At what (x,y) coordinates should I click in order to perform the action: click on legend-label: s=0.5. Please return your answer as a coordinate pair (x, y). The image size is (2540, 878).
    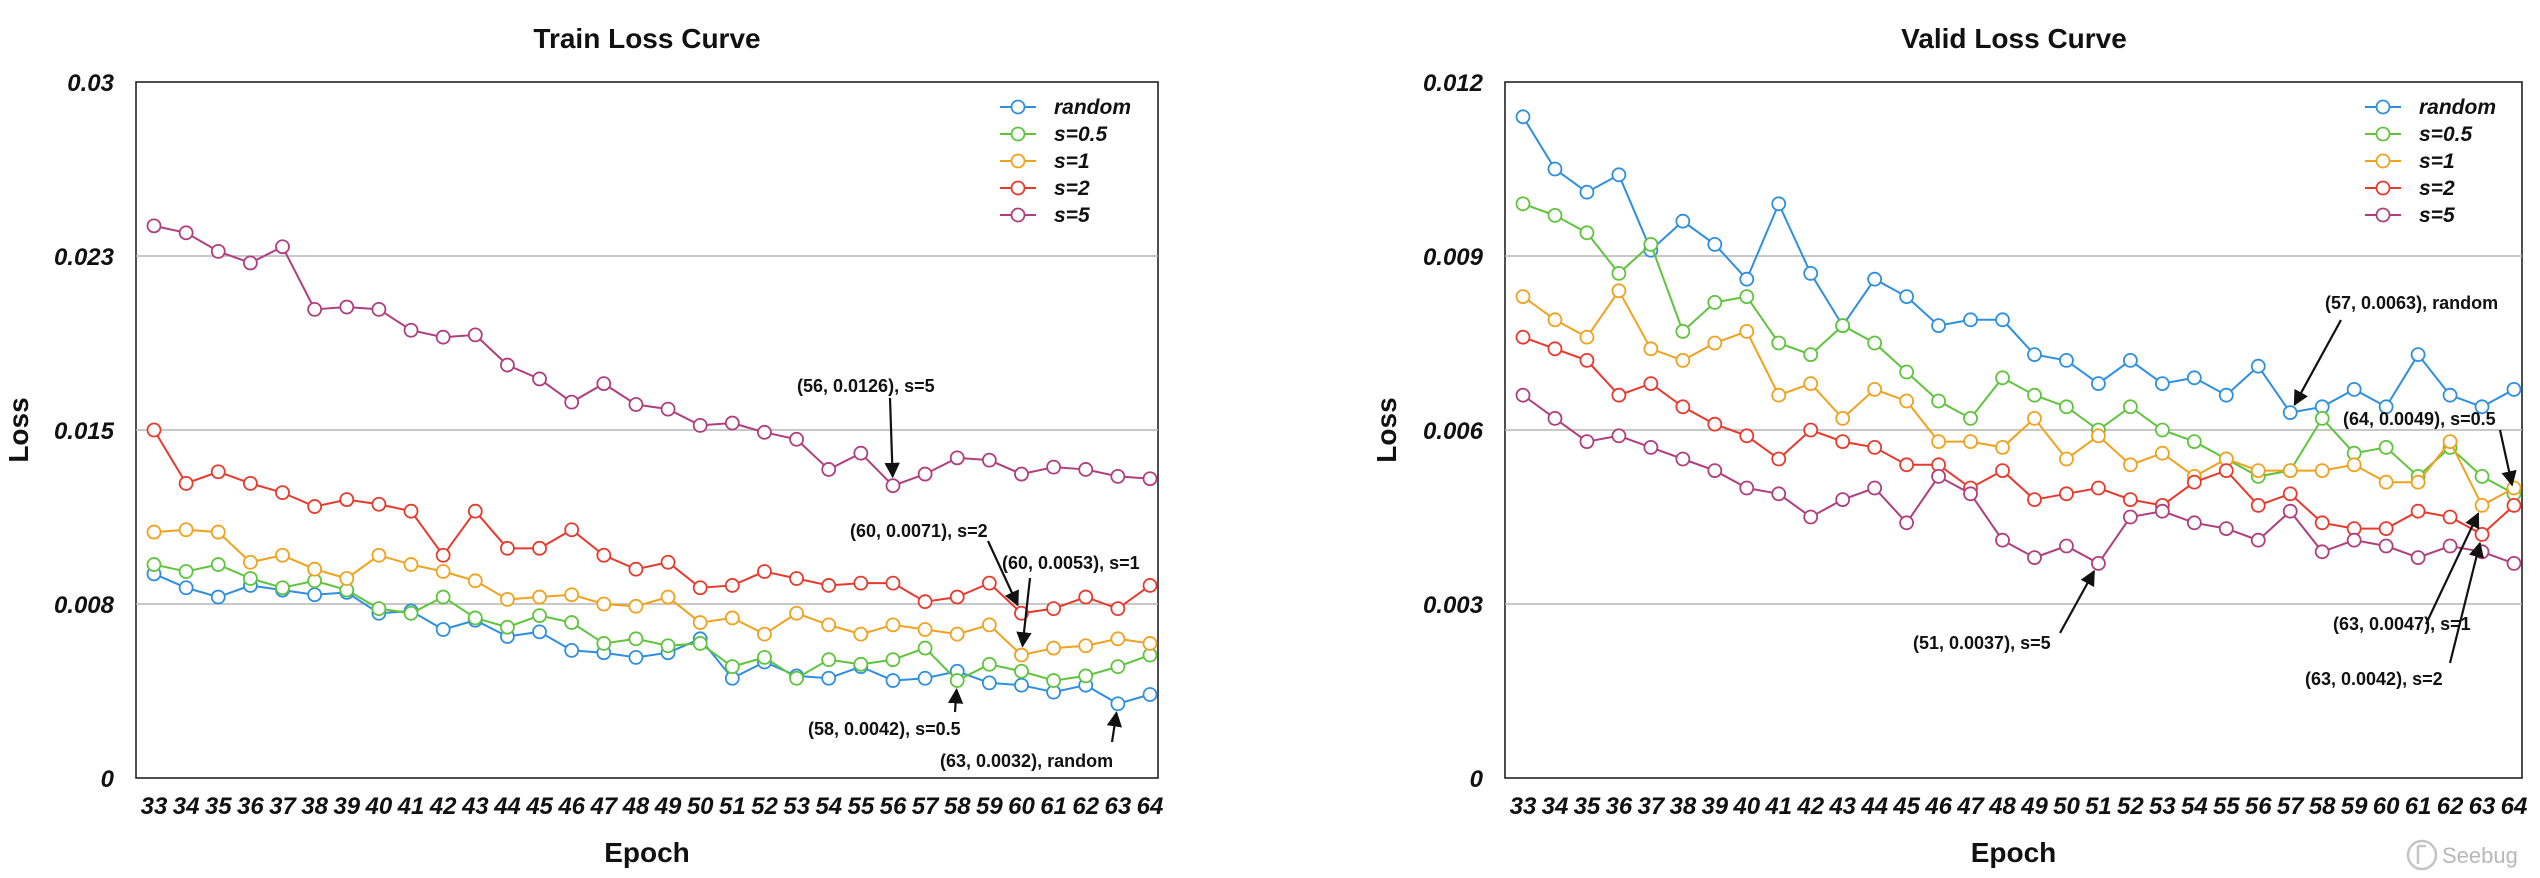
    Looking at the image, I should click on (2445, 134).